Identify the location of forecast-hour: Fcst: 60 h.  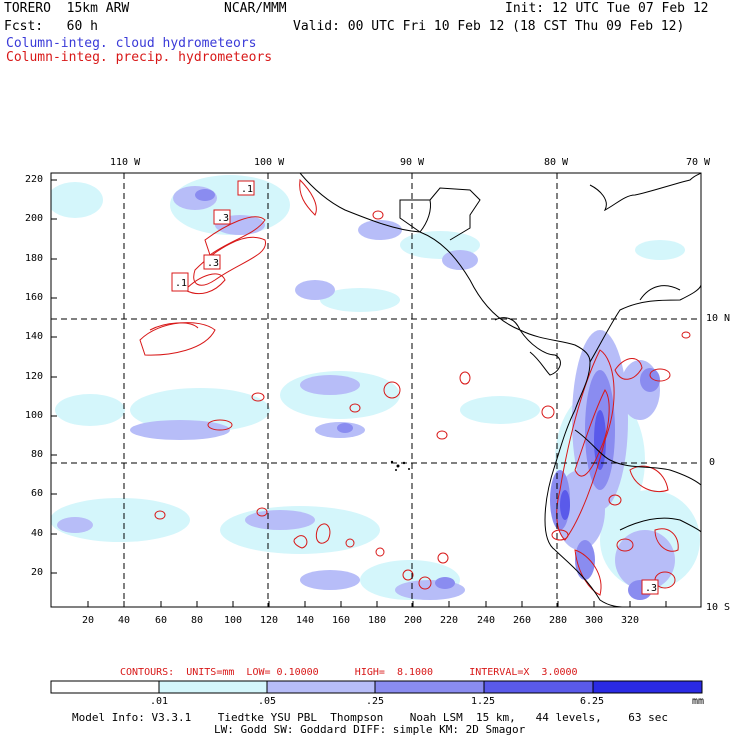
(51, 26).